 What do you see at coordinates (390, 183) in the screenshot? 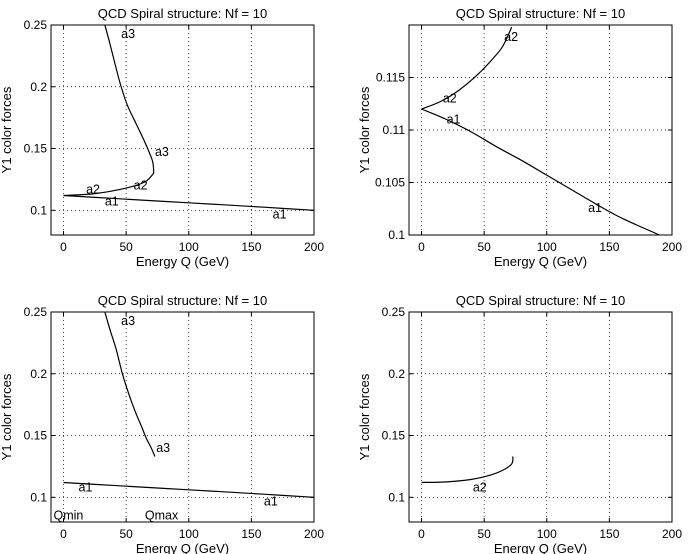
I see `y-tick-label: 0.105` at bounding box center [390, 183].